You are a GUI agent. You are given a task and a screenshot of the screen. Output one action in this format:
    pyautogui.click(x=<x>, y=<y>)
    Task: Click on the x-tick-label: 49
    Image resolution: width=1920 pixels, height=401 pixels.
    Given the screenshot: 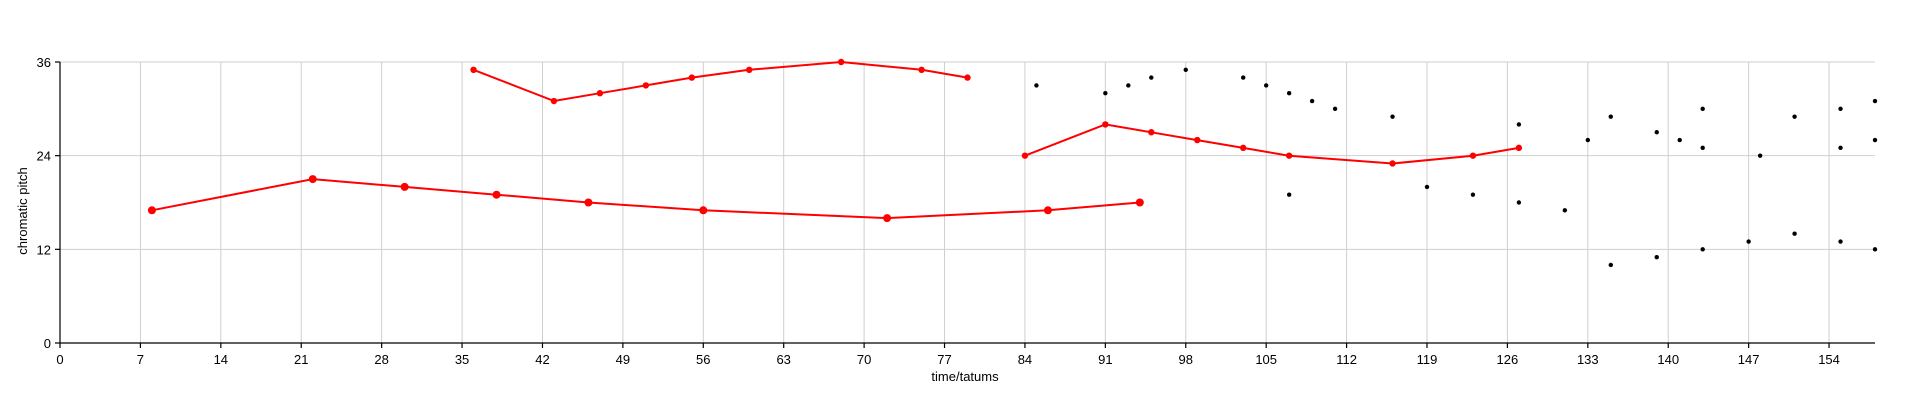 What is the action you would take?
    pyautogui.click(x=623, y=359)
    